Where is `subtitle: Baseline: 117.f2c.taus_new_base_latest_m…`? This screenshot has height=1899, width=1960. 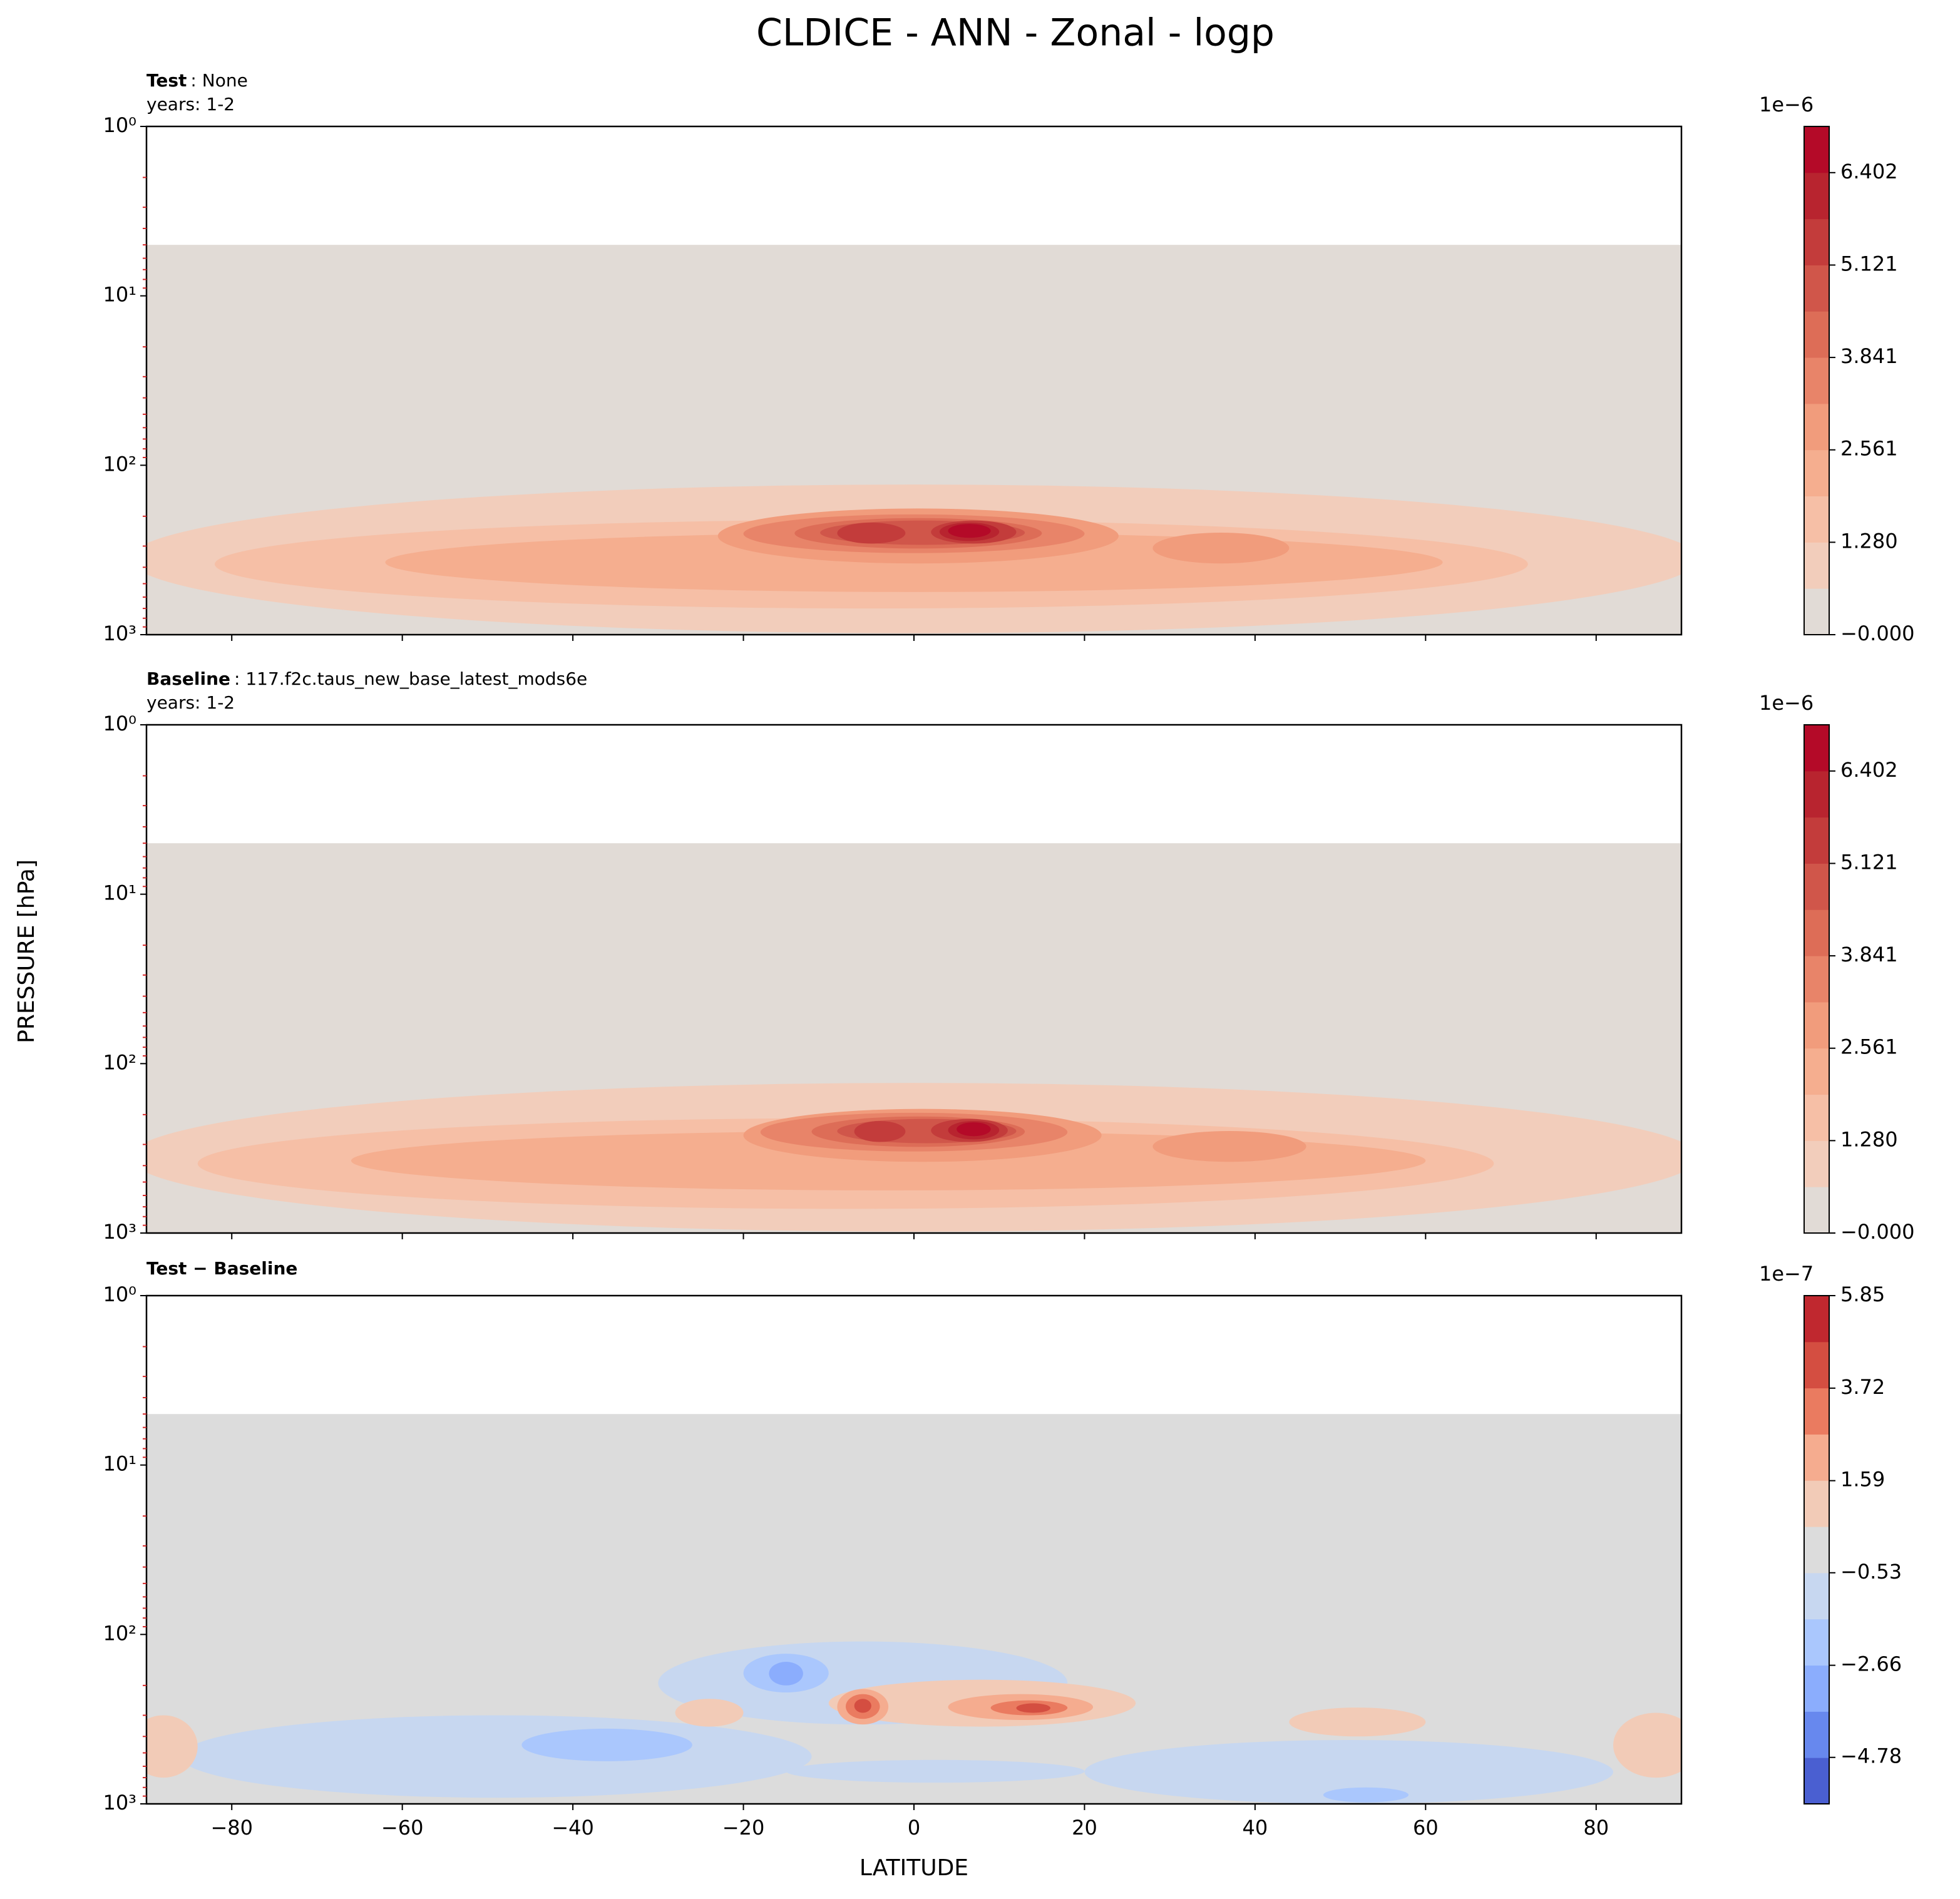
subtitle: Baseline: 117.f2c.taus_new_base_latest_m… is located at coordinates (366, 679).